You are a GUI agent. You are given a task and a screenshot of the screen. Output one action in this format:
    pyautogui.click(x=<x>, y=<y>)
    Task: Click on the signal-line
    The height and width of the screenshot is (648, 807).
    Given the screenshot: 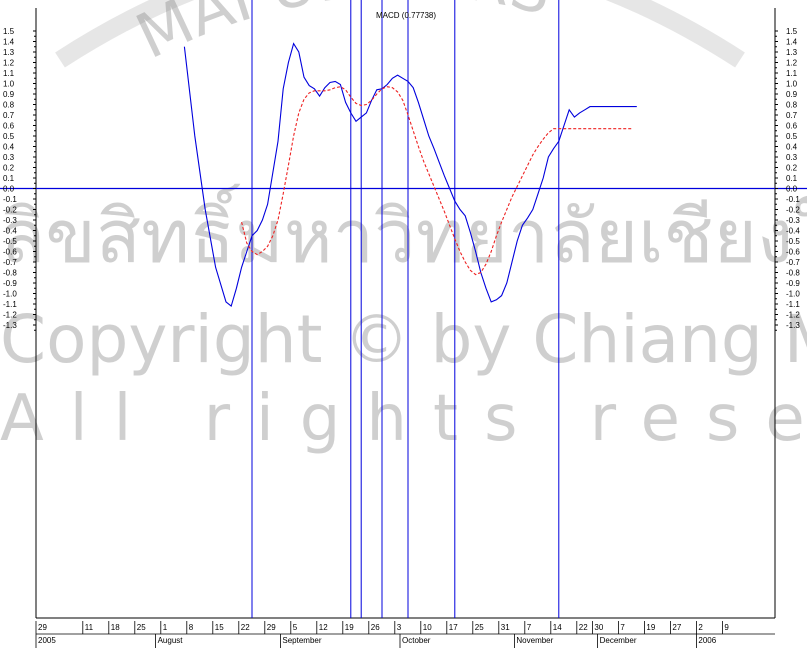 What is the action you would take?
    pyautogui.click(x=436, y=181)
    